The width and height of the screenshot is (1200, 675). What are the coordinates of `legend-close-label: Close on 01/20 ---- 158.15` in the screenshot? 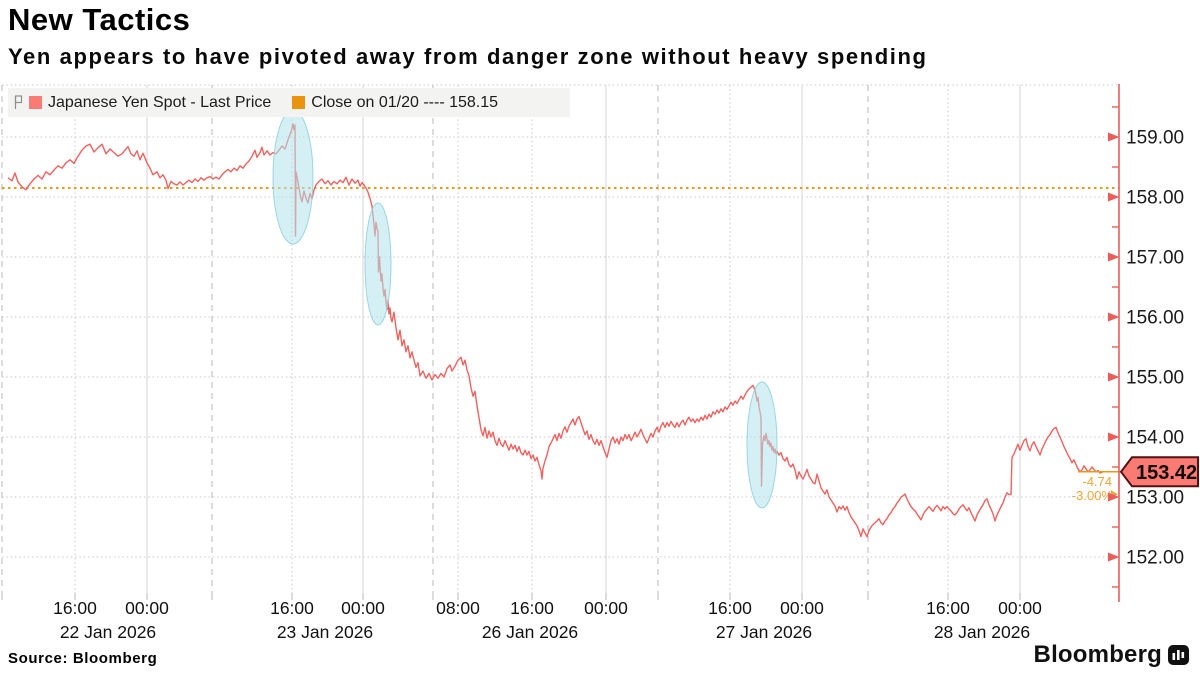 It's located at (405, 102).